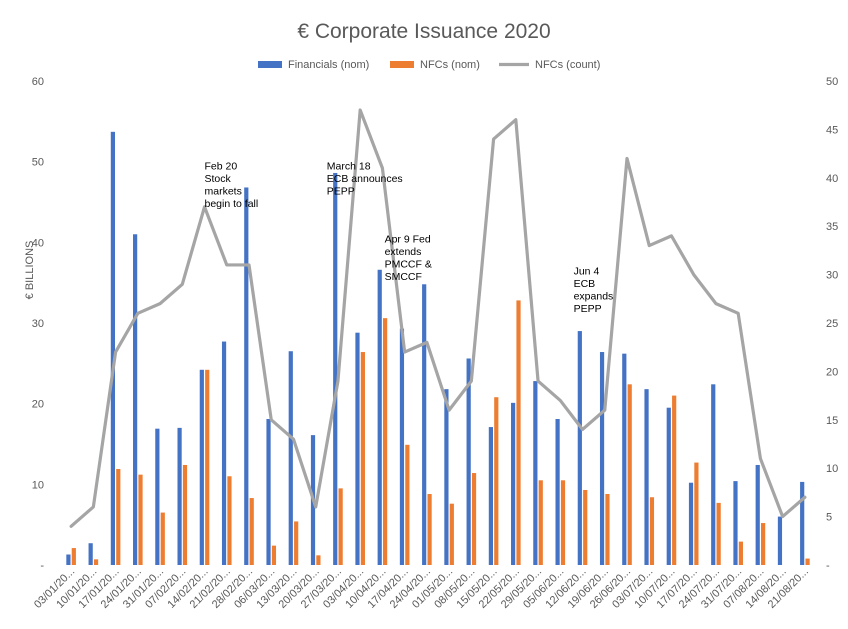  I want to click on left-tick-label: -, so click(42, 566).